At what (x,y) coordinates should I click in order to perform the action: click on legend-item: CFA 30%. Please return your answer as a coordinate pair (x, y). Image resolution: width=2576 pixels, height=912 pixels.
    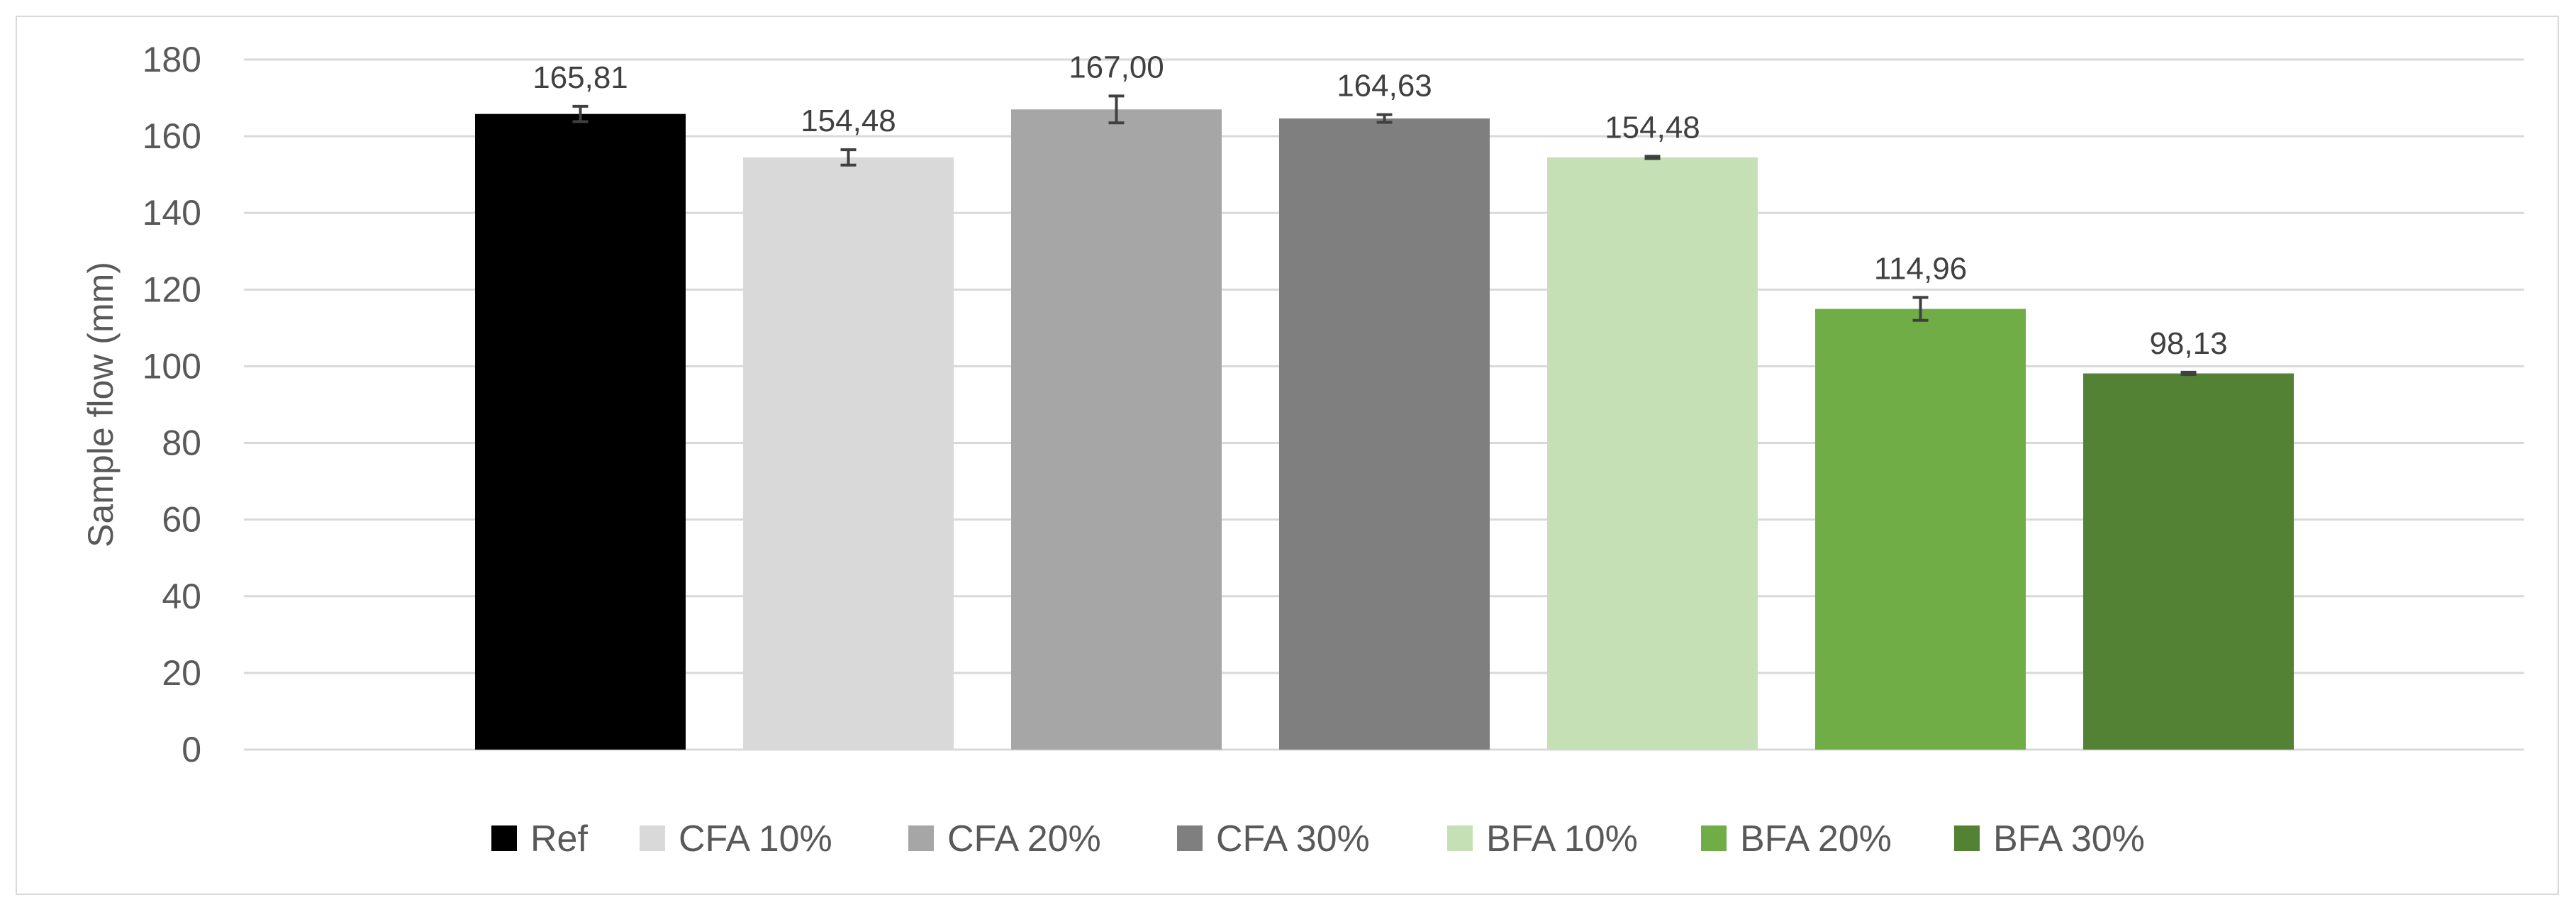
    Looking at the image, I should click on (1273, 839).